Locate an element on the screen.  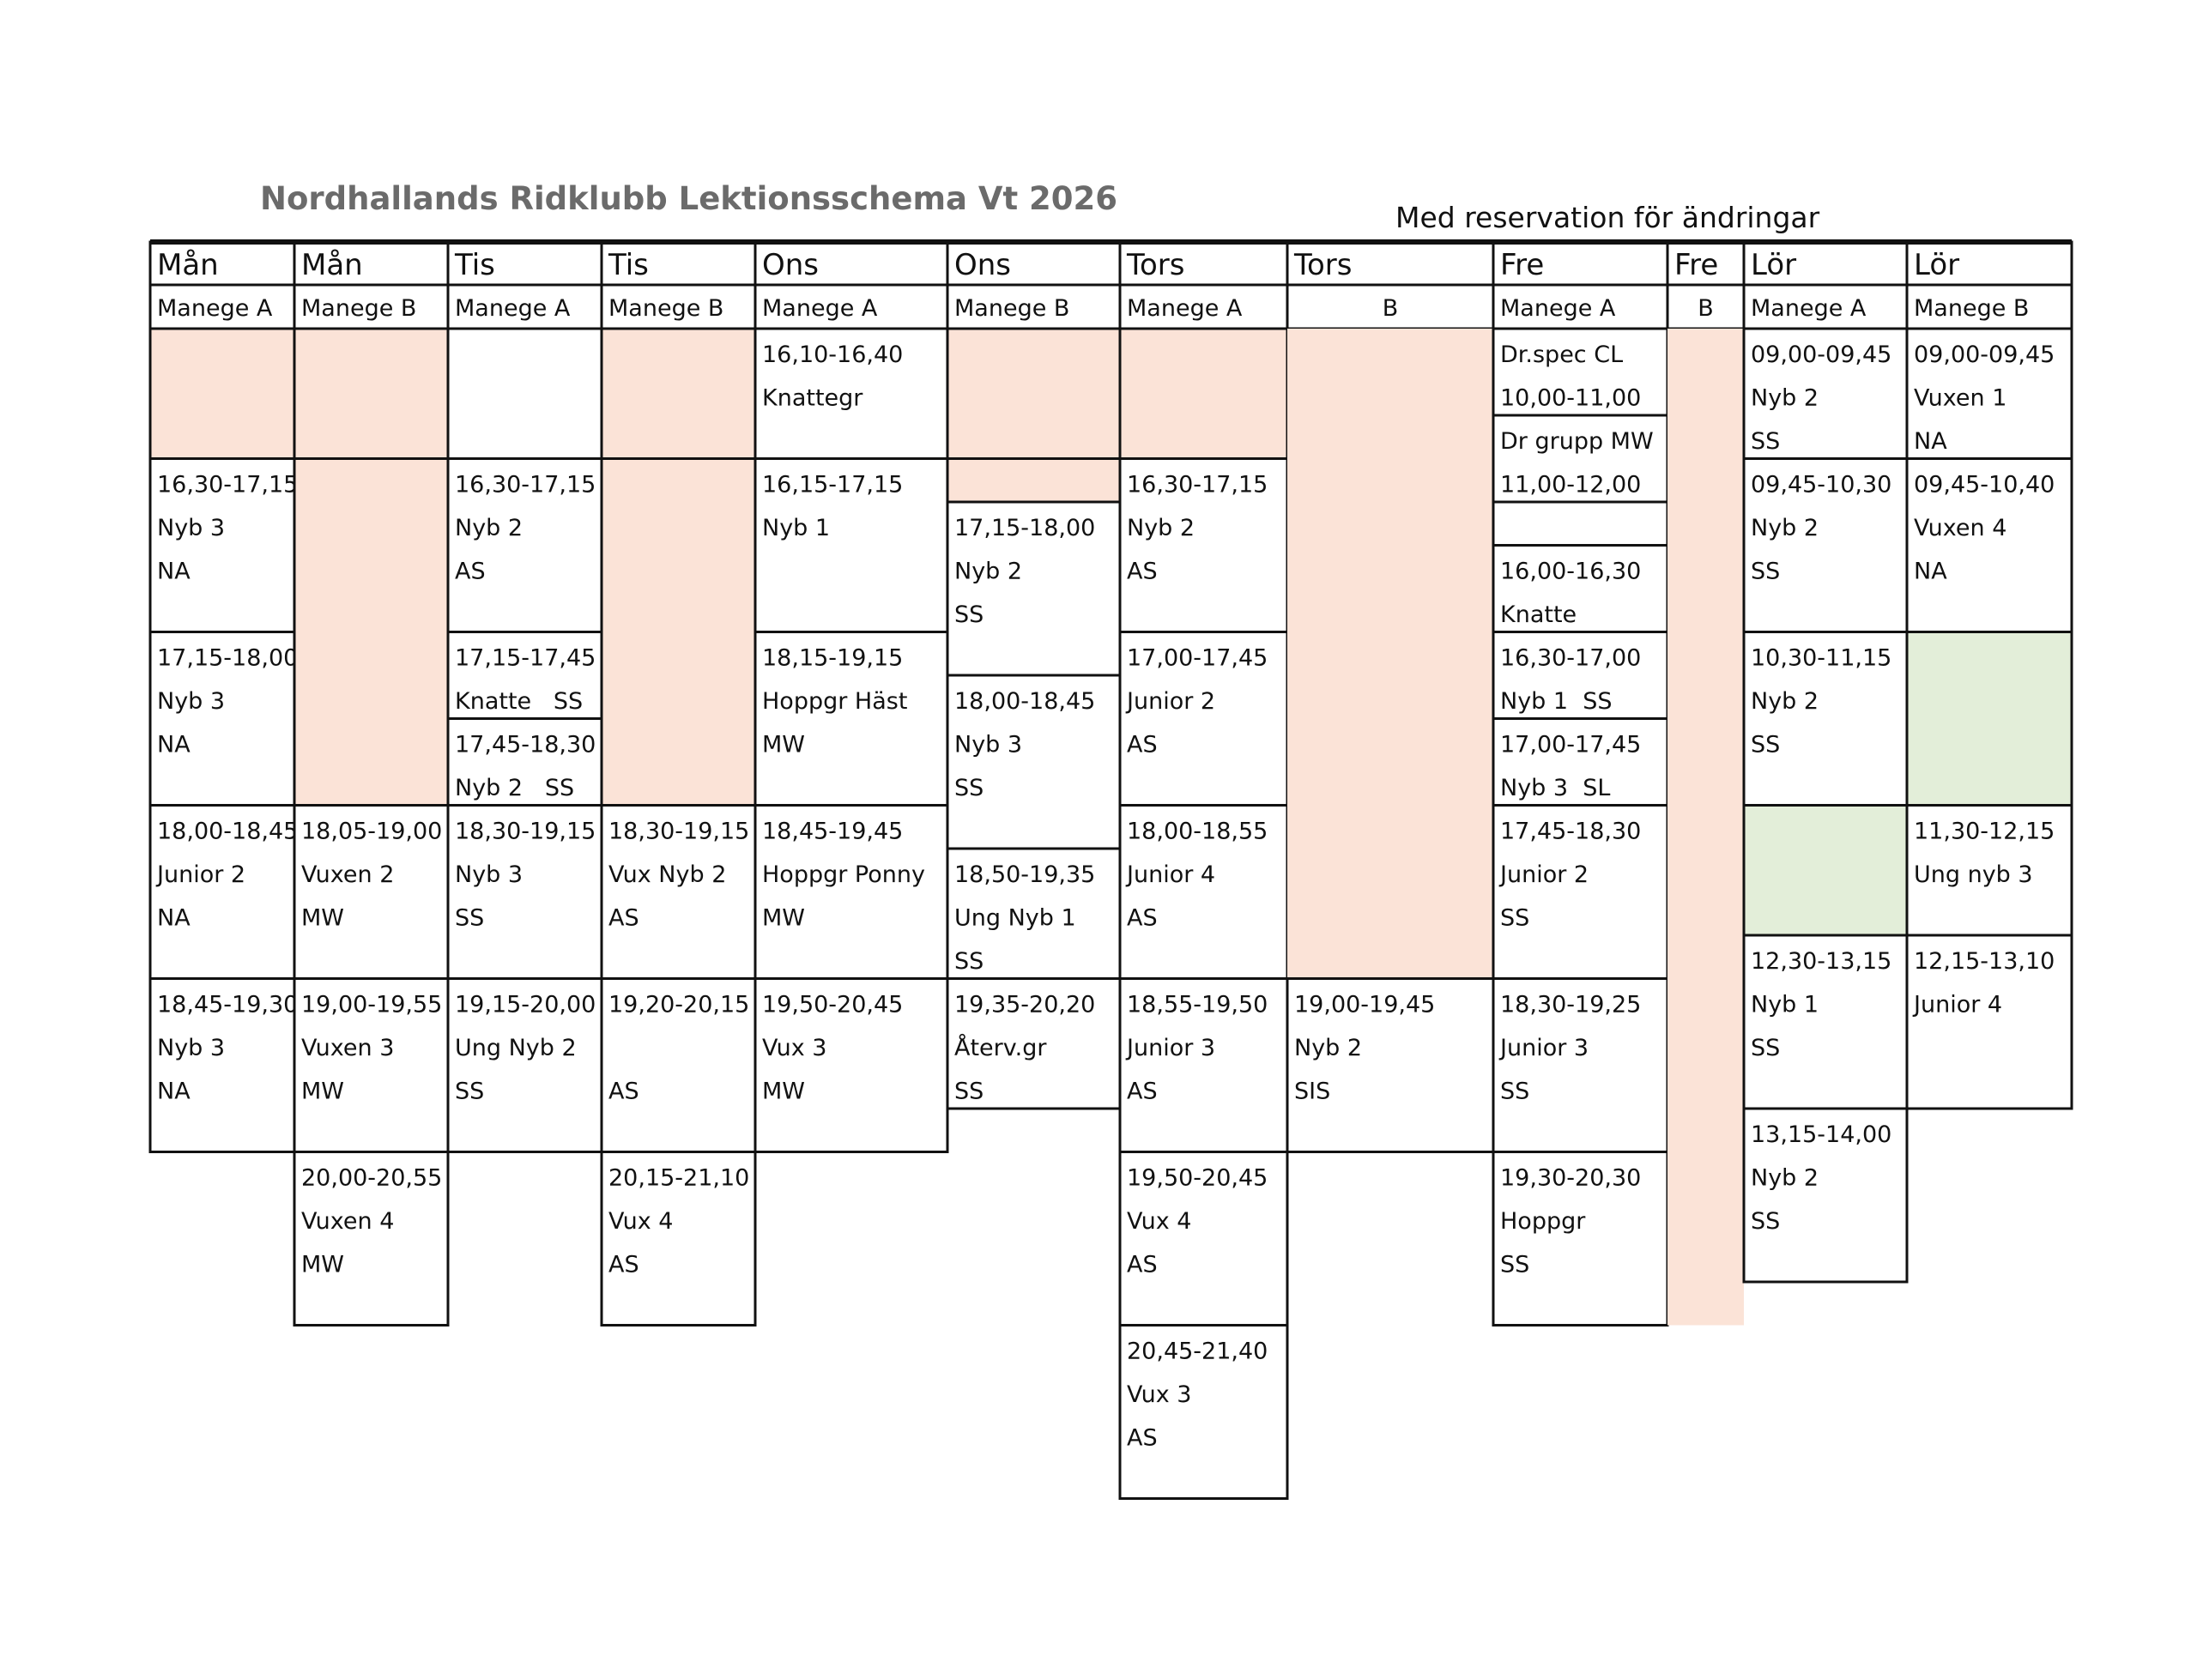
lesson-line: 19,35-20,20 is located at coordinates (1024, 1005).